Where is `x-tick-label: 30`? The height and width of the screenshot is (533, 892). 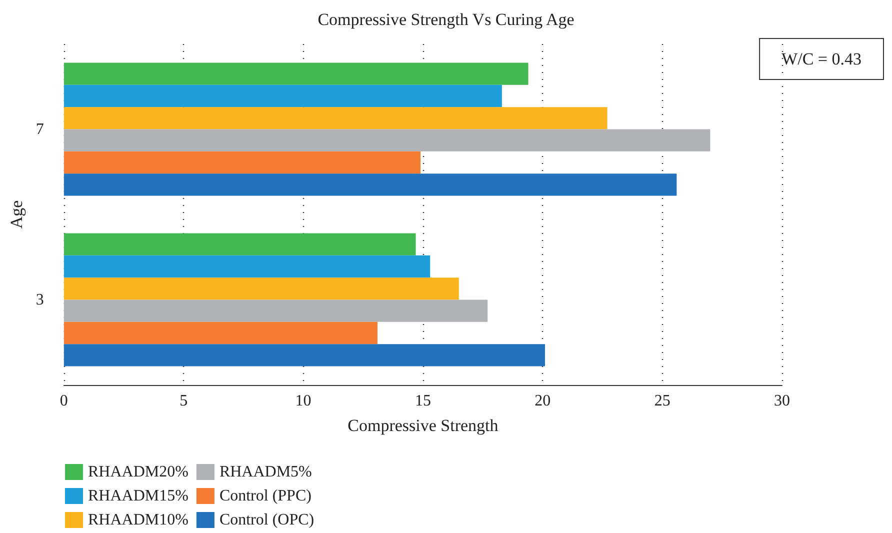 x-tick-label: 30 is located at coordinates (782, 401).